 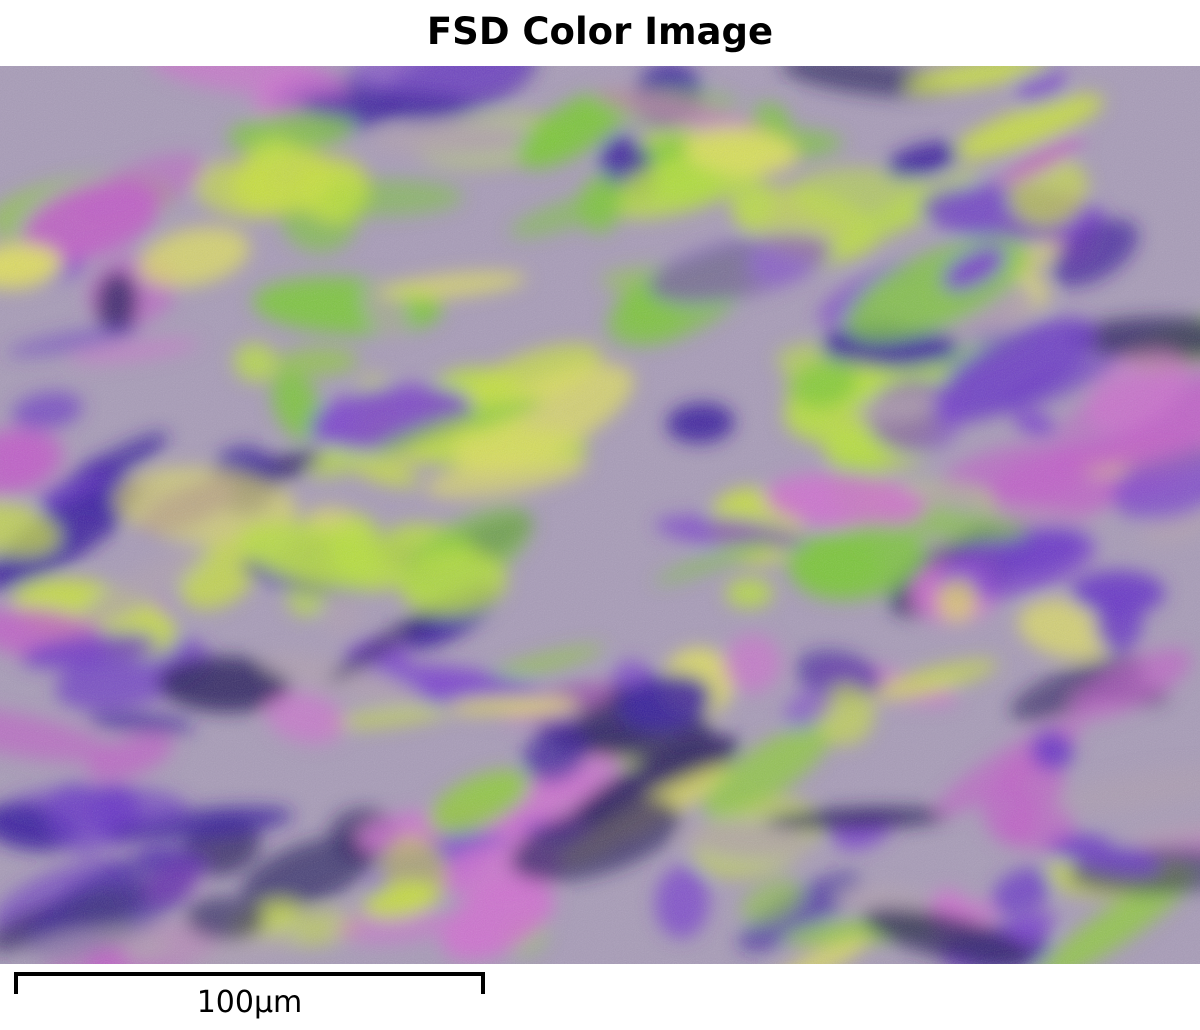 What do you see at coordinates (600, 31) in the screenshot?
I see `image-title: FSD Color Image` at bounding box center [600, 31].